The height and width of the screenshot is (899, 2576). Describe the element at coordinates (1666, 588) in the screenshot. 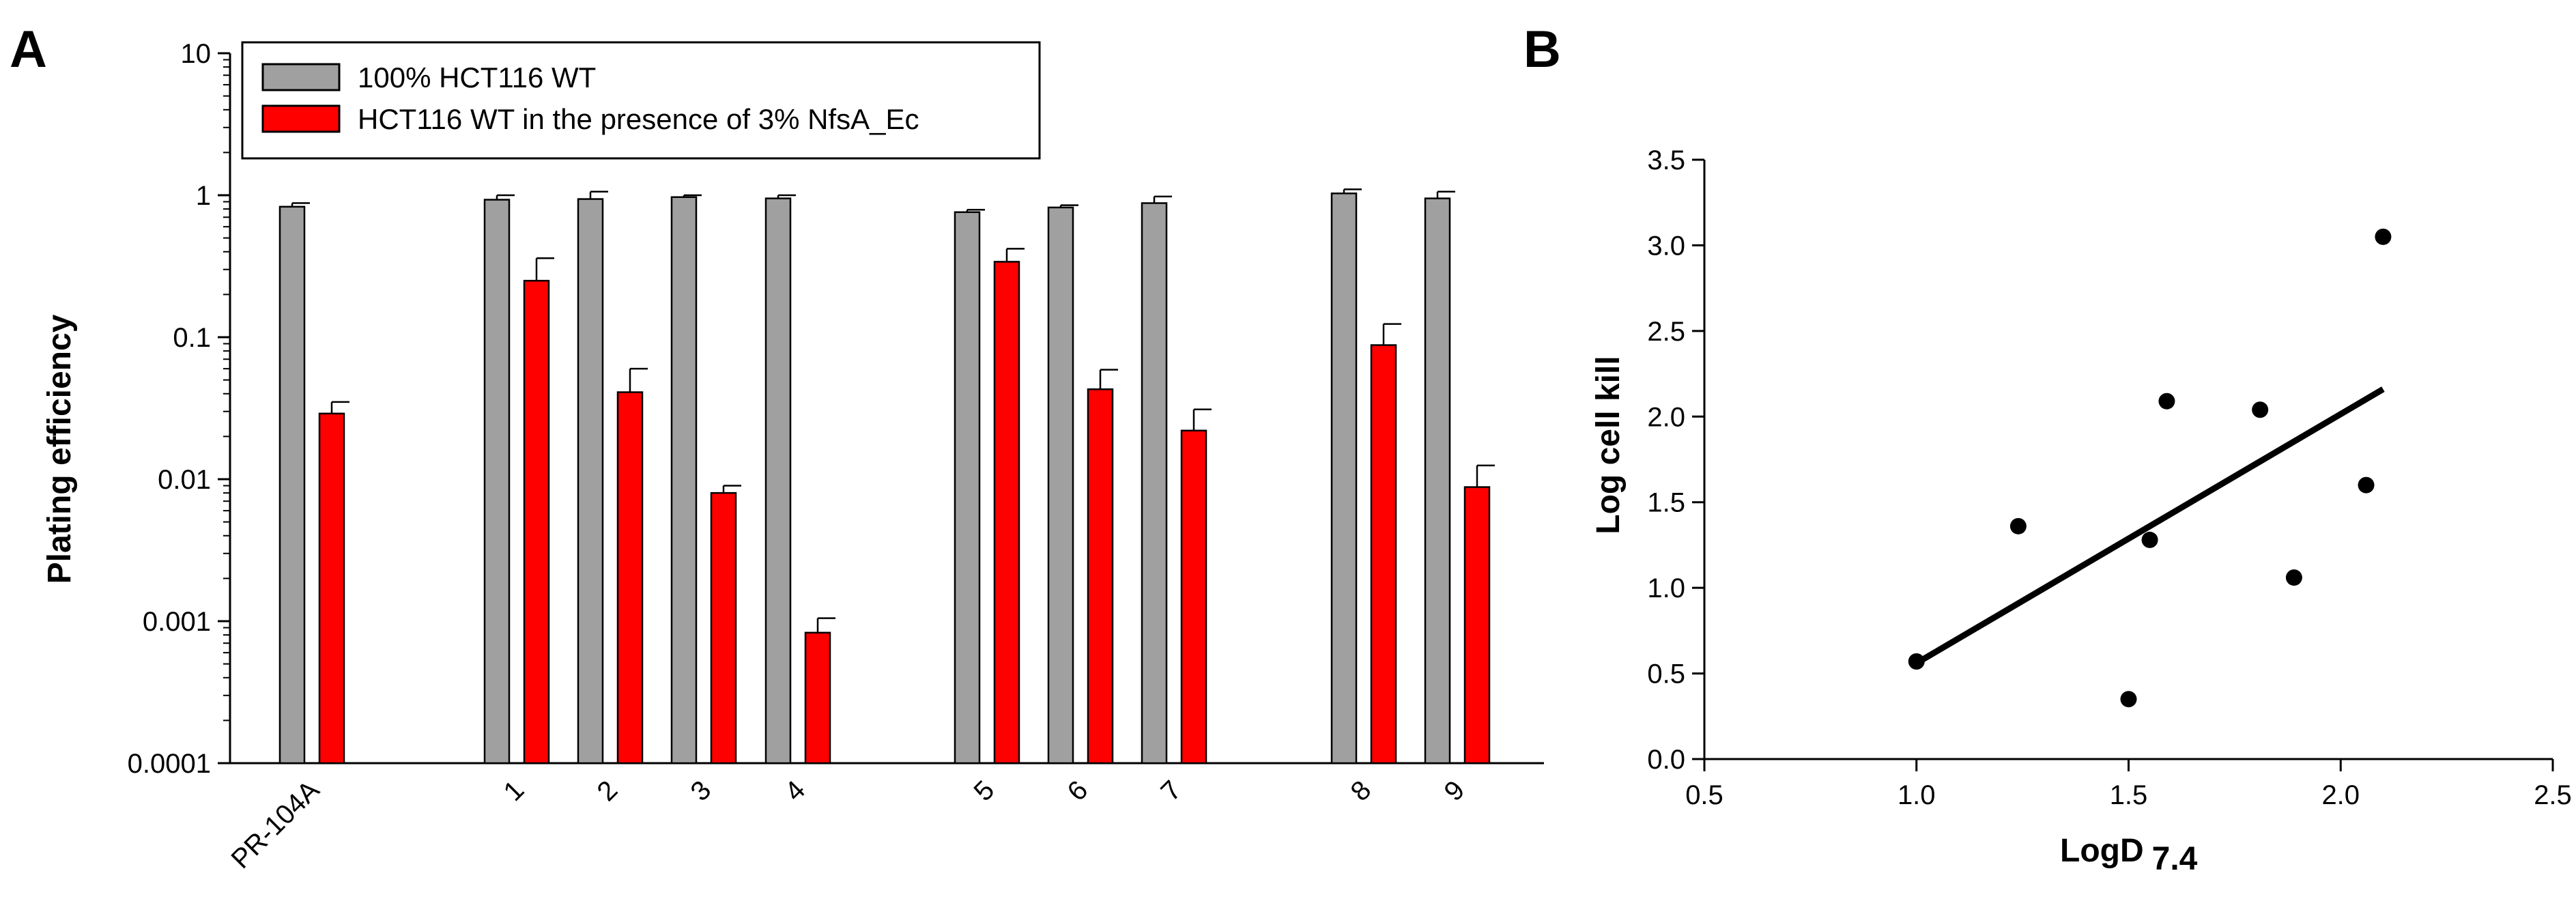

I see `y-tick-label: 1.0` at that location.